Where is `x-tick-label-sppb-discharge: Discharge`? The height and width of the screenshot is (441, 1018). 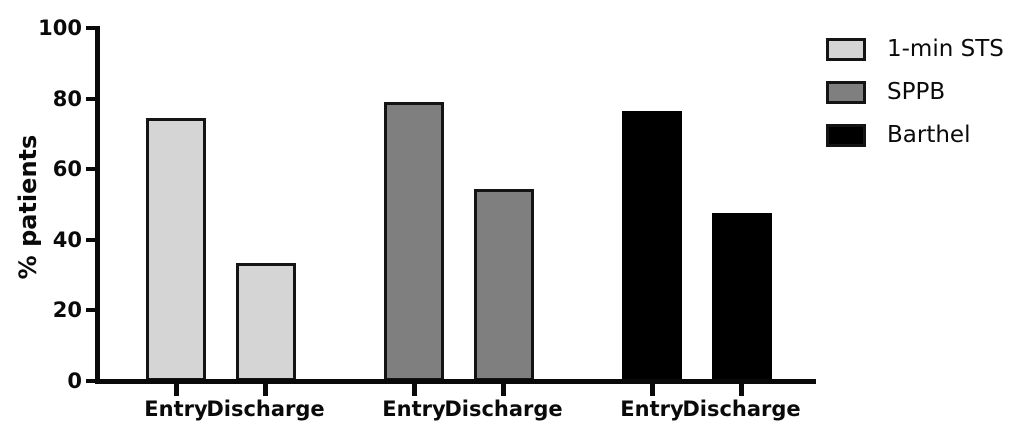
x-tick-label-sppb-discharge: Discharge is located at coordinates (503, 409).